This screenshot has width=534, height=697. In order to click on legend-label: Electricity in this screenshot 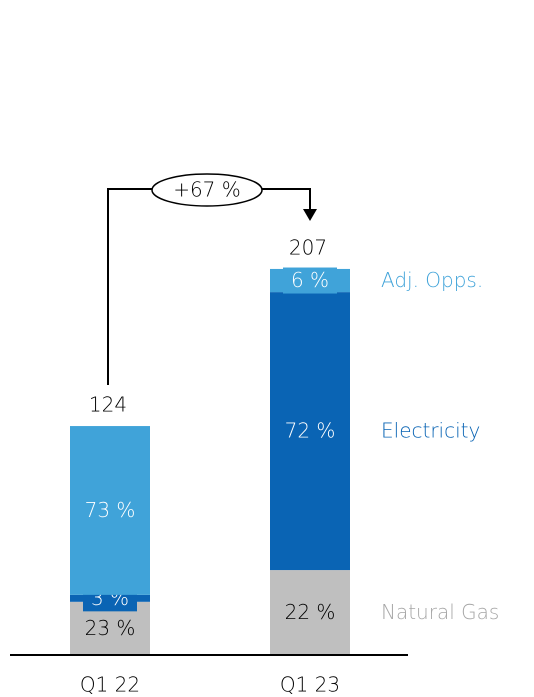, I will do `click(430, 431)`.